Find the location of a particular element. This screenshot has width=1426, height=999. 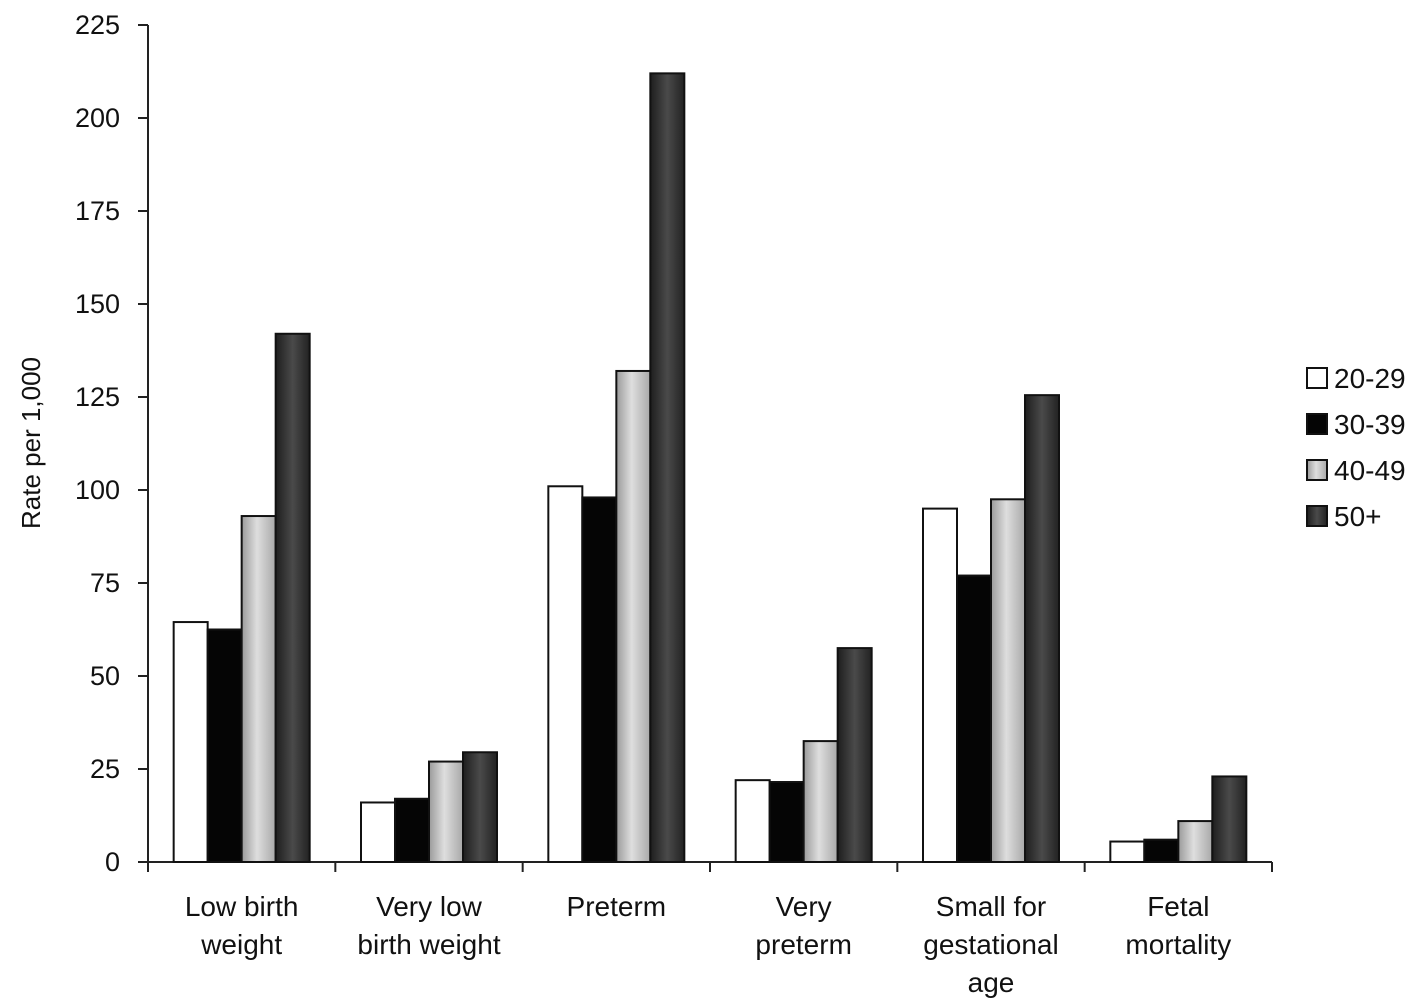

category-label: Very low is located at coordinates (429, 906).